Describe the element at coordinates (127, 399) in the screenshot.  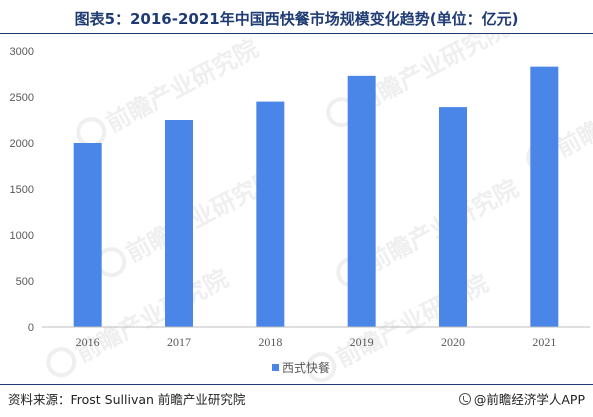
I see `source-note: 资料来源：Frost Sullivan 前瞻产业研究院` at that location.